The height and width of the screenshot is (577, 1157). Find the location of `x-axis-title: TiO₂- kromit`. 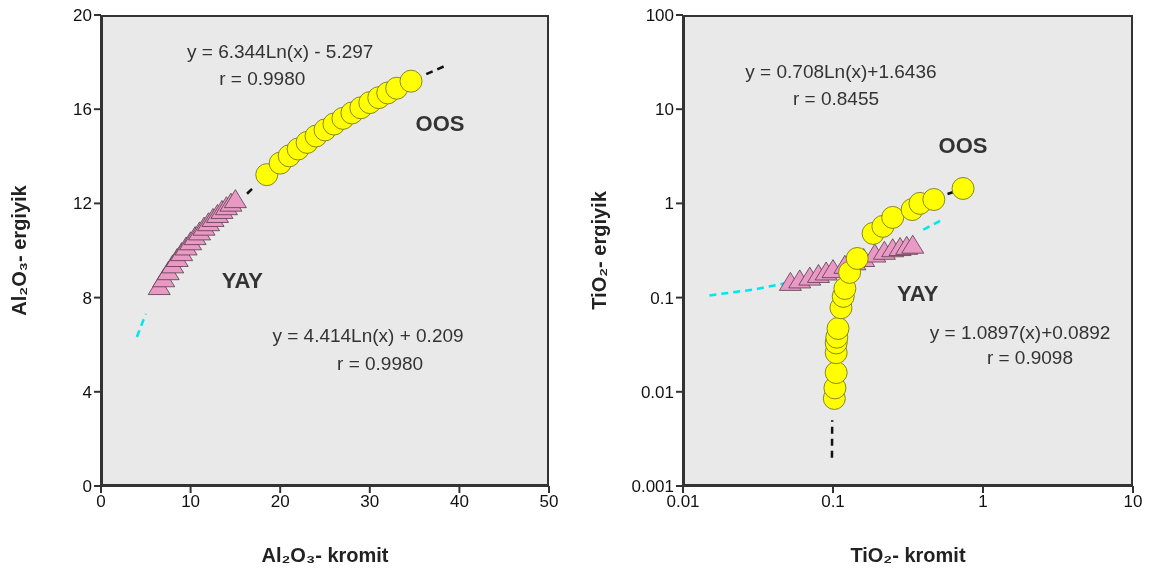

x-axis-title: TiO₂- kromit is located at coordinates (908, 555).